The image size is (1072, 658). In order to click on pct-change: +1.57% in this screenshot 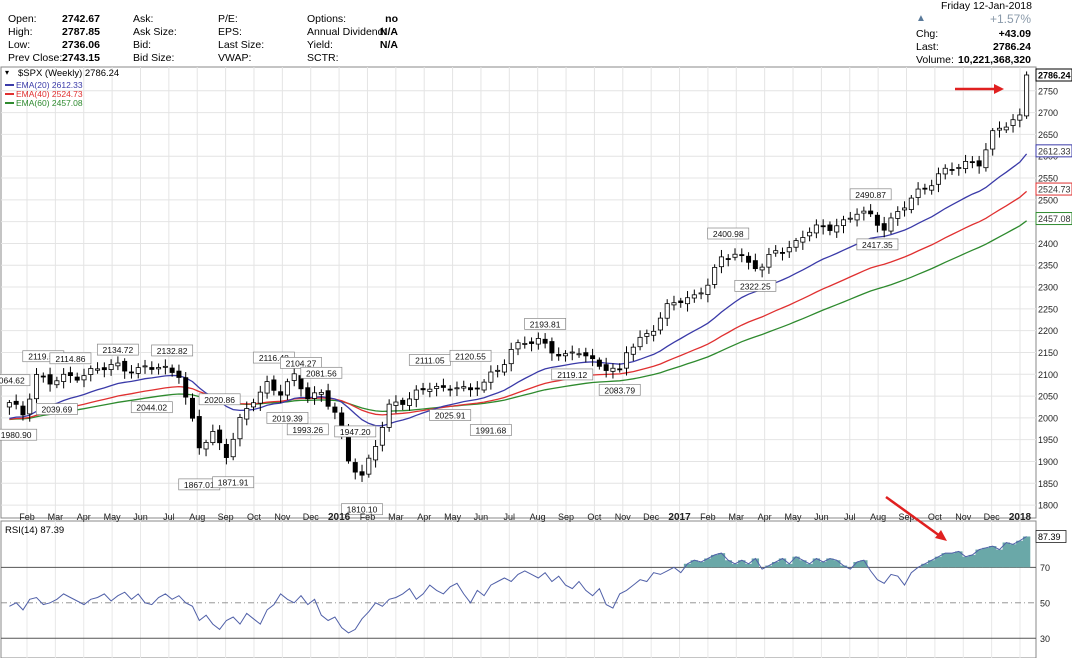, I will do `click(1010, 19)`.